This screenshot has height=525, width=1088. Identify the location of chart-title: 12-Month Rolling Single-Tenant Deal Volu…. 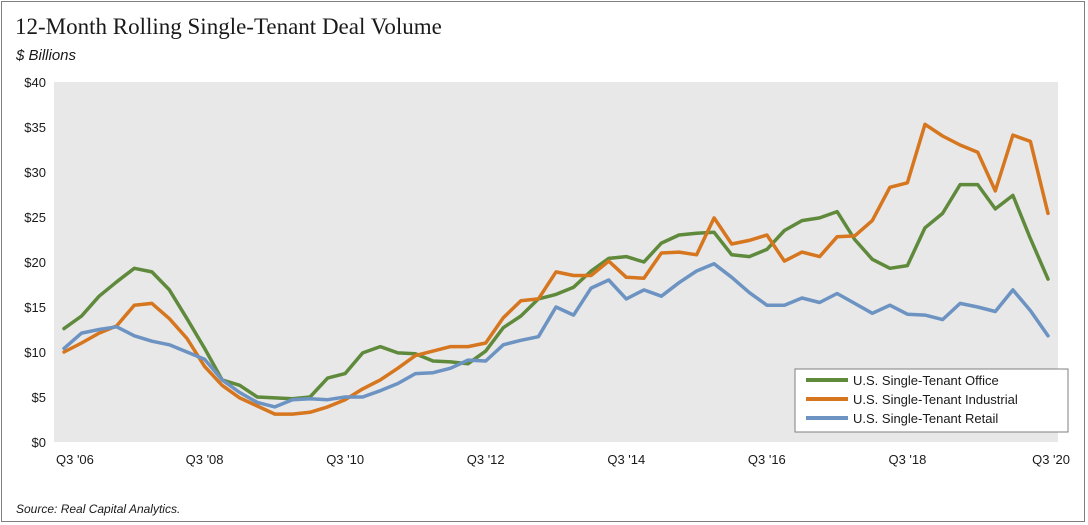
(228, 26).